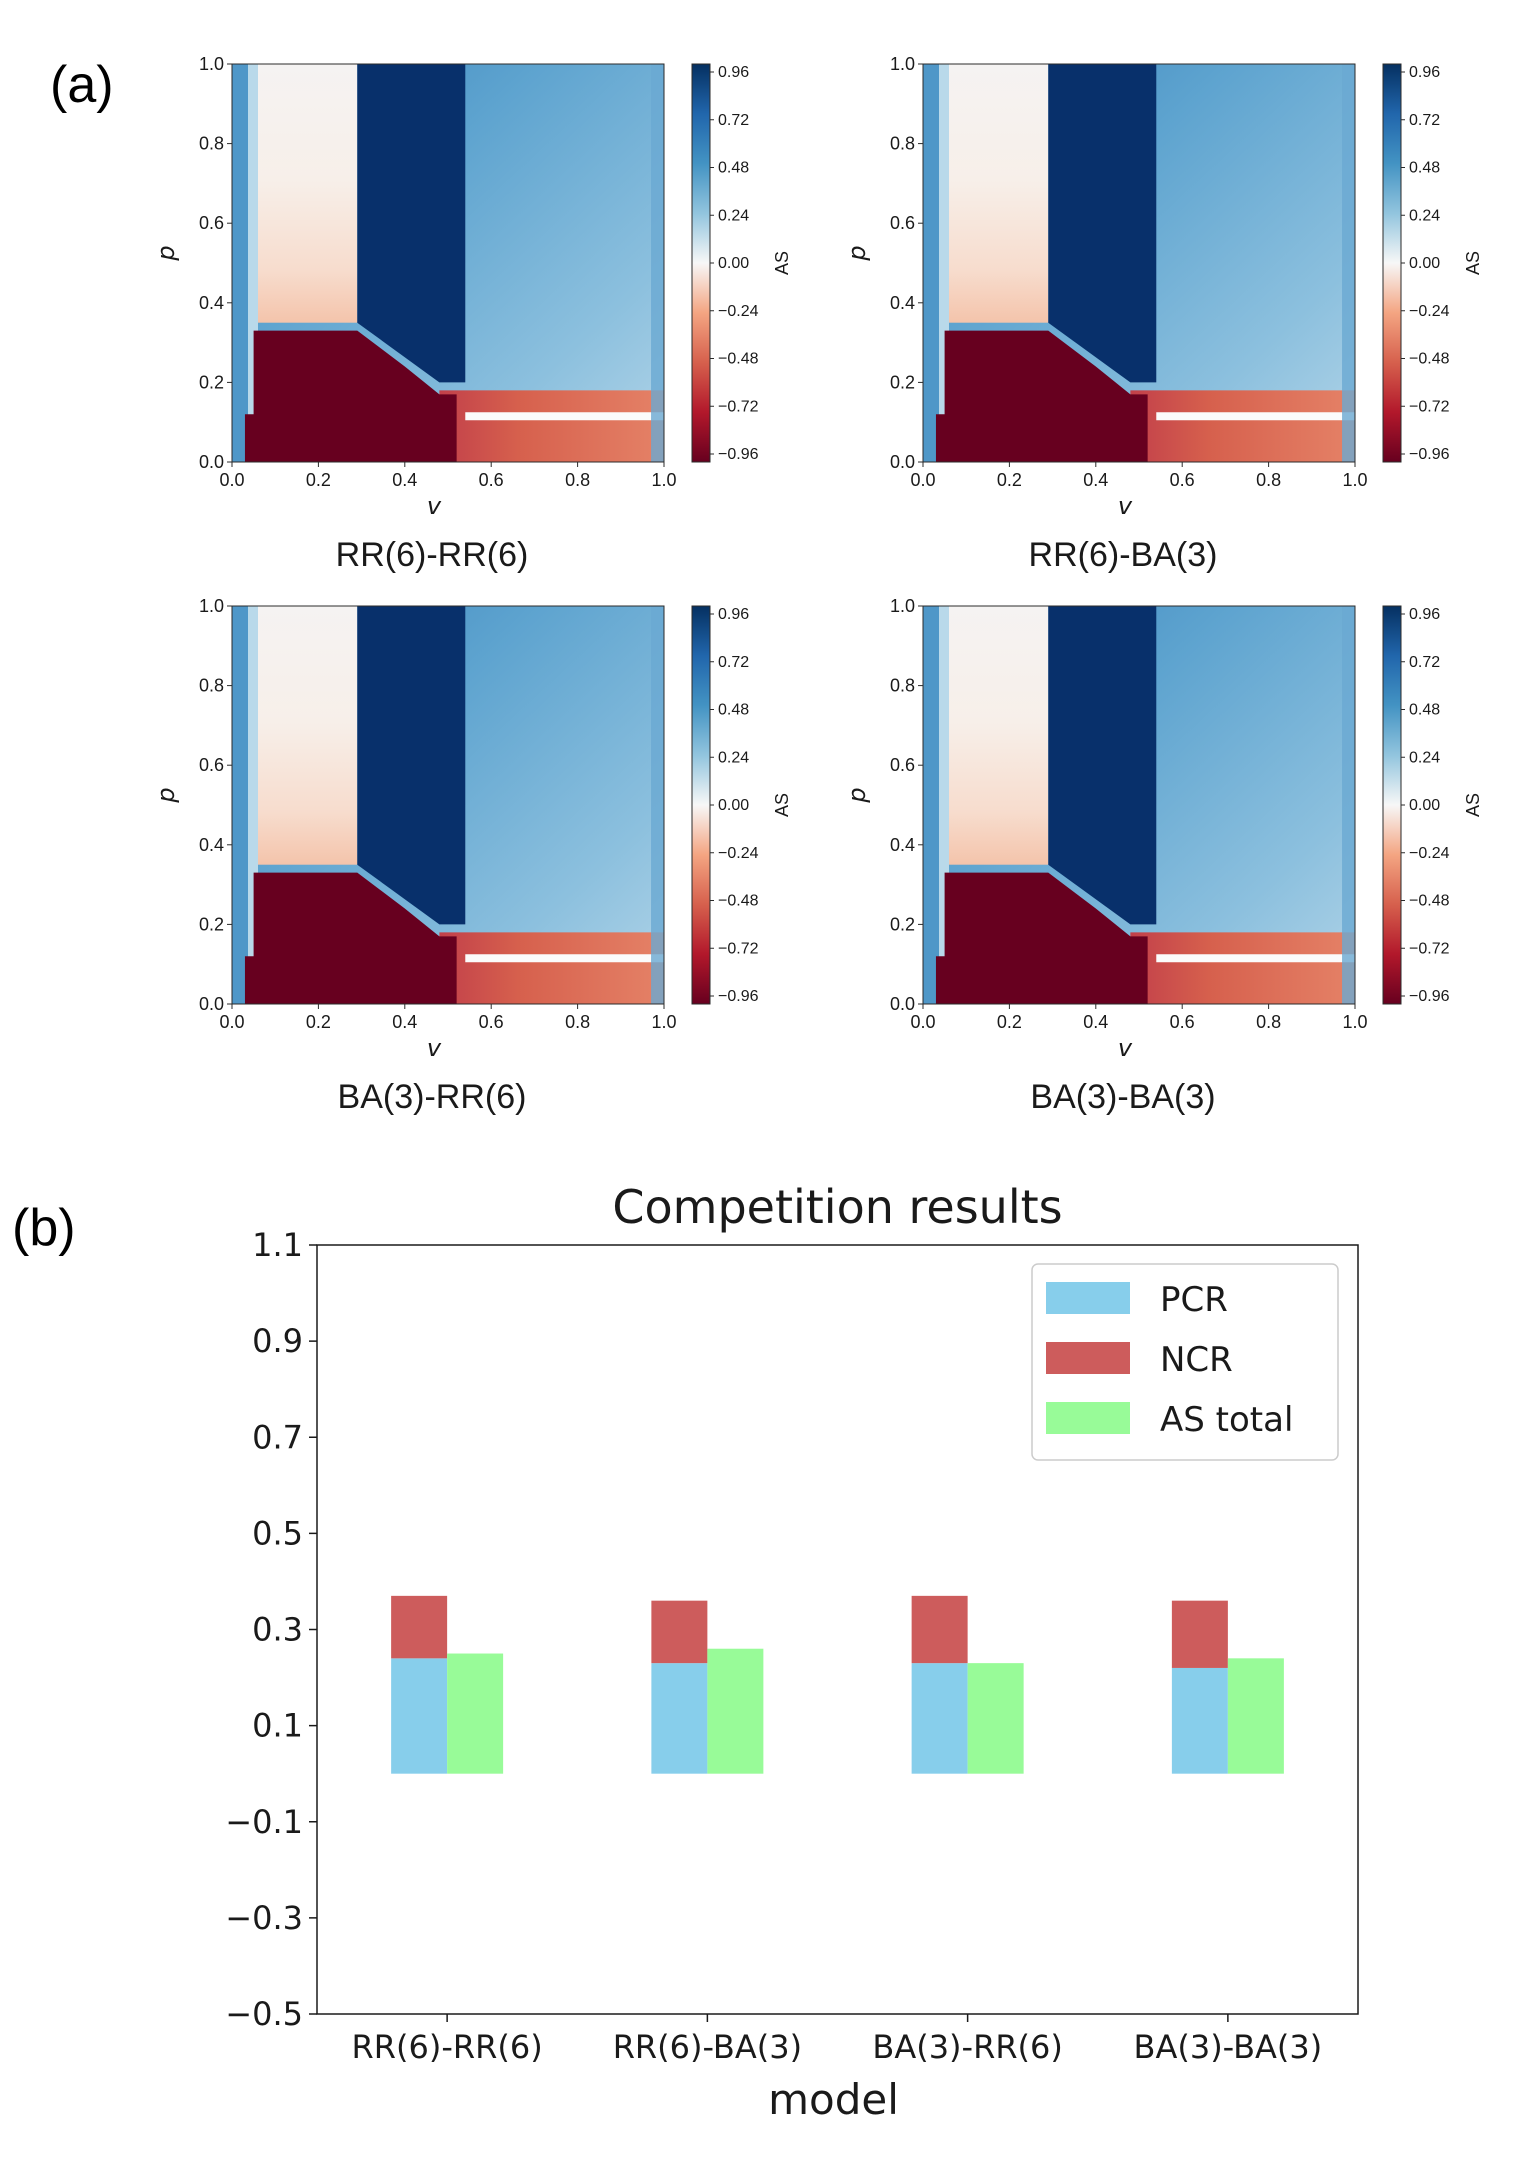  Describe the element at coordinates (1009, 480) in the screenshot. I see `x-tick-label: 0.2` at that location.